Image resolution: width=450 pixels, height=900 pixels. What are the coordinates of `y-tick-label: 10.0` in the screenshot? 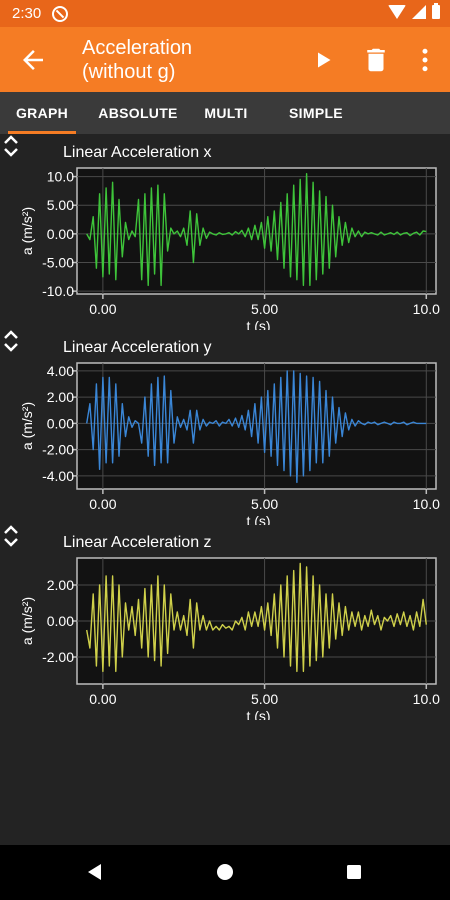 It's located at (60, 177).